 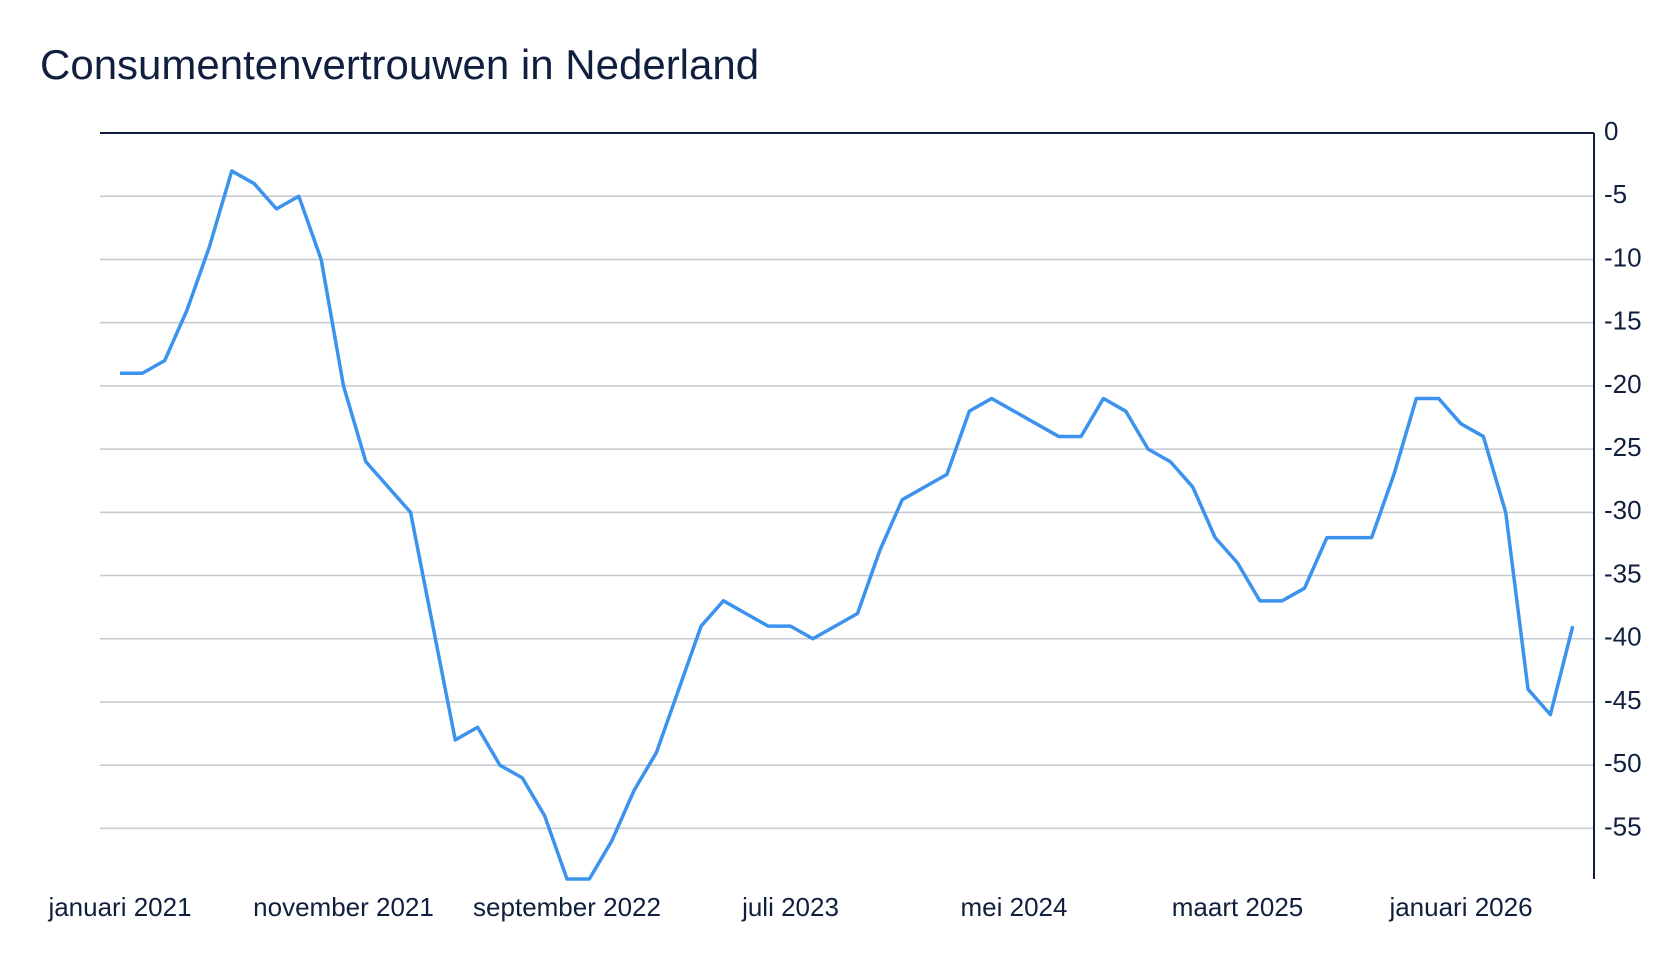 I want to click on y-tick-label: -10, so click(x=1623, y=257).